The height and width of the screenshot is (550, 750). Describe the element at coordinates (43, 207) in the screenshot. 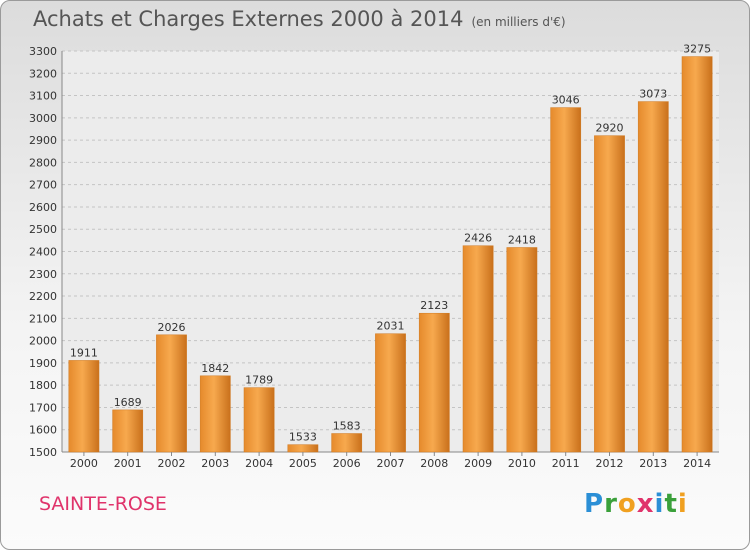

I see `y-tick-label: 2600` at that location.